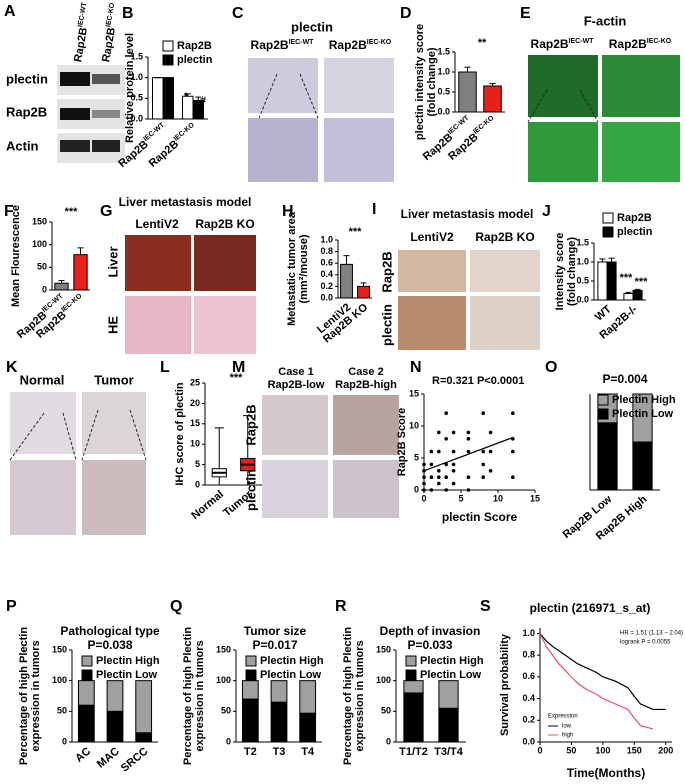 This screenshot has width=685, height=784. What do you see at coordinates (341, 606) in the screenshot?
I see `panel-label: R` at bounding box center [341, 606].